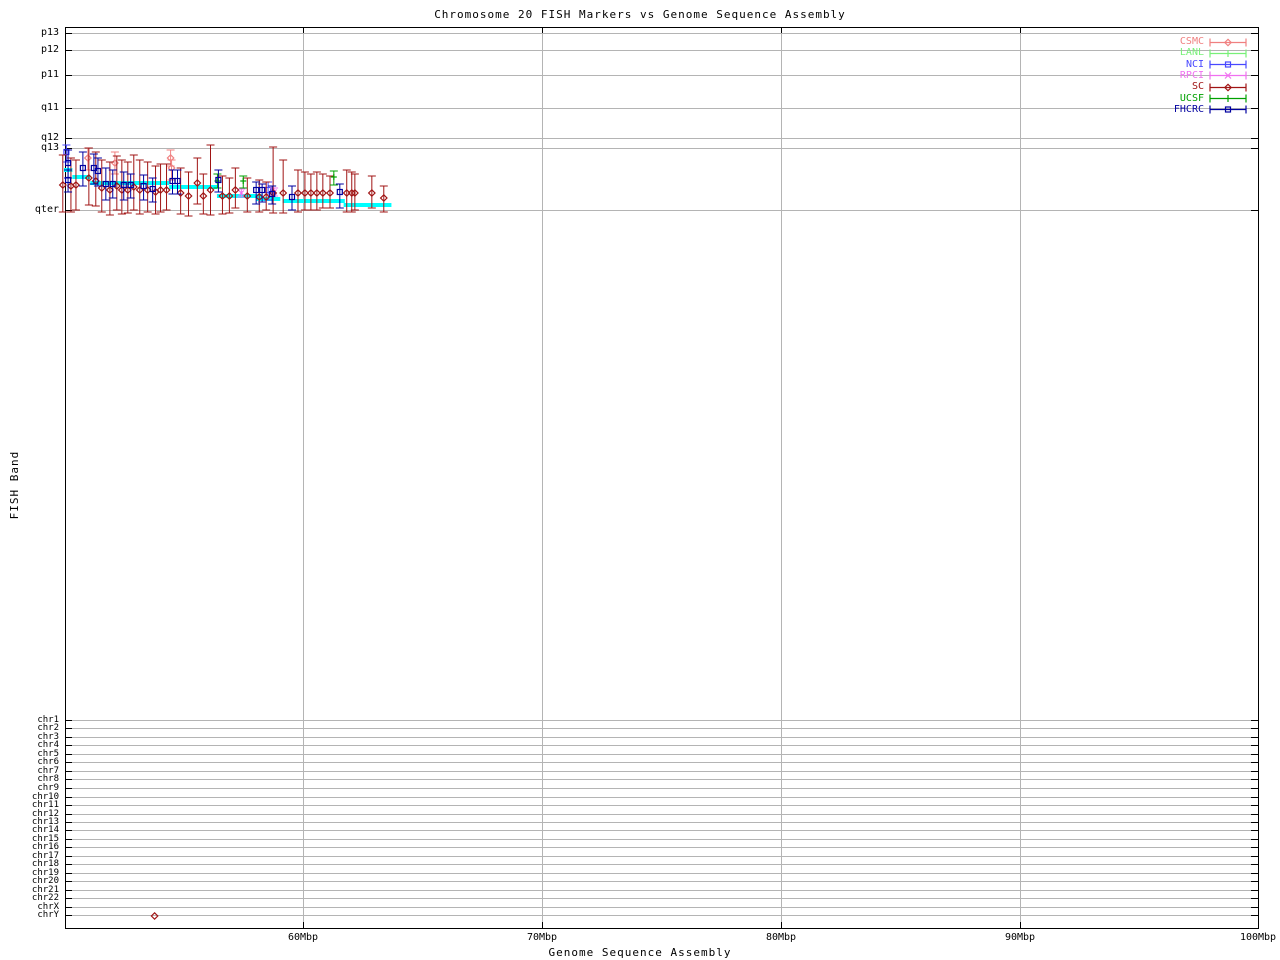 The width and height of the screenshot is (1280, 960). I want to click on legend-entry-nci: NCI, so click(1217, 65).